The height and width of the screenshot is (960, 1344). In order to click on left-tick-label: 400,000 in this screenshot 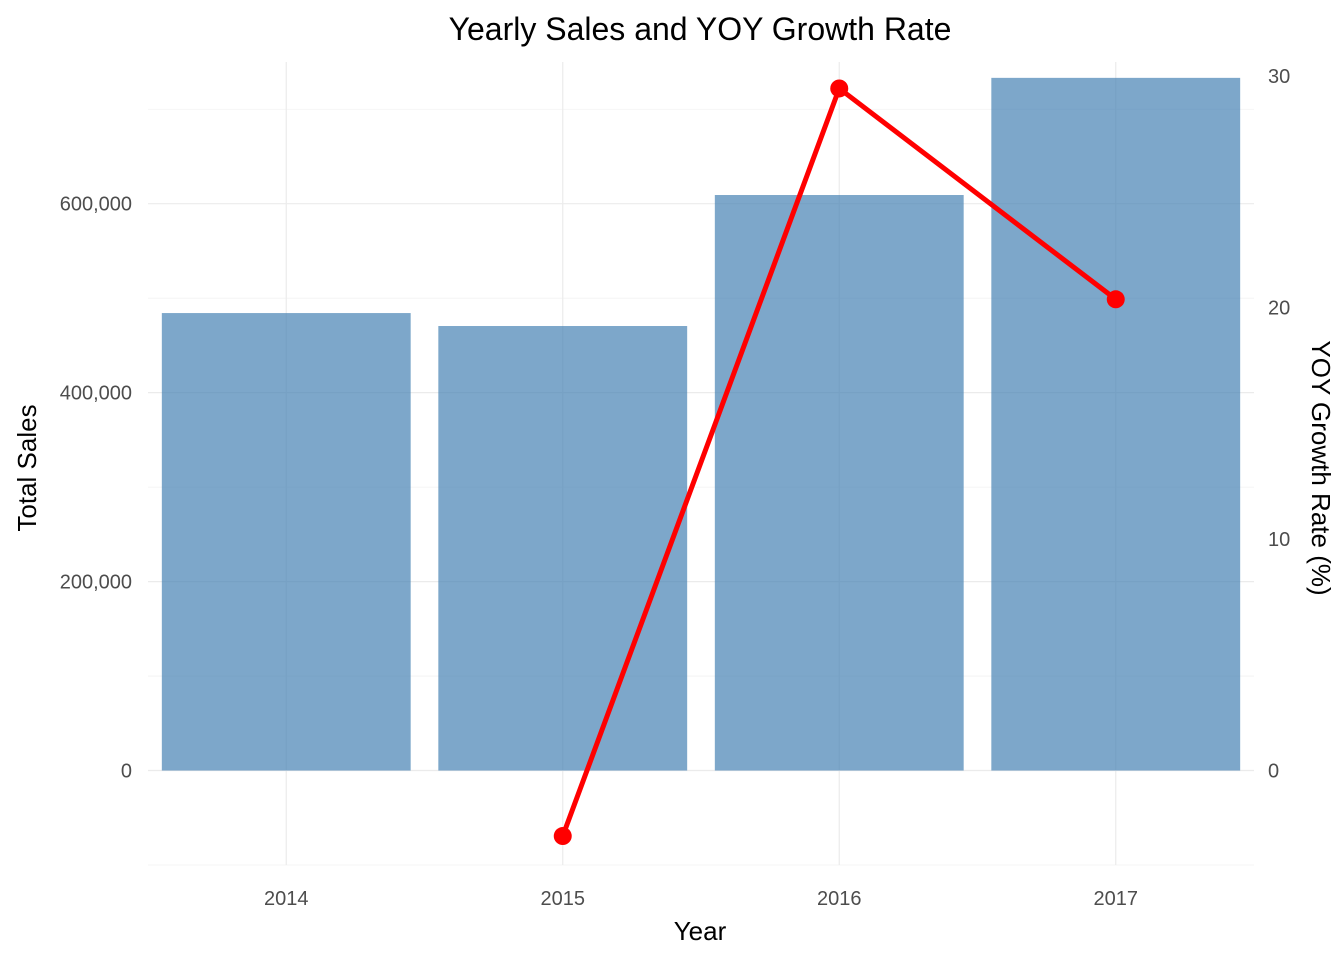, I will do `click(96, 394)`.